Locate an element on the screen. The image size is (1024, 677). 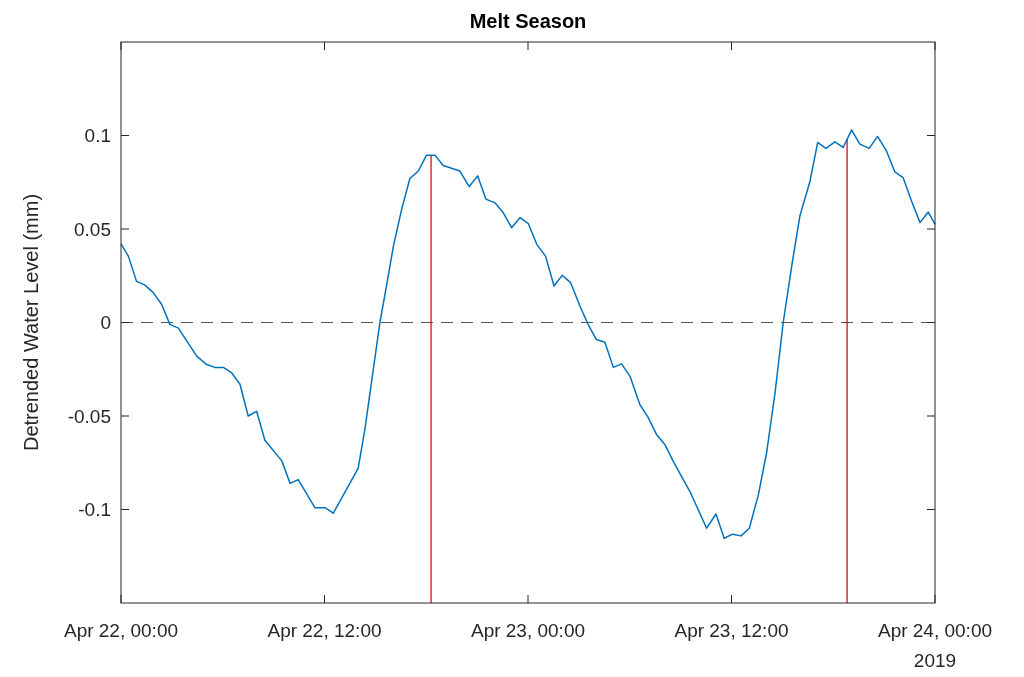
x-tick-label: Apr 22, 12:00 is located at coordinates (324, 630).